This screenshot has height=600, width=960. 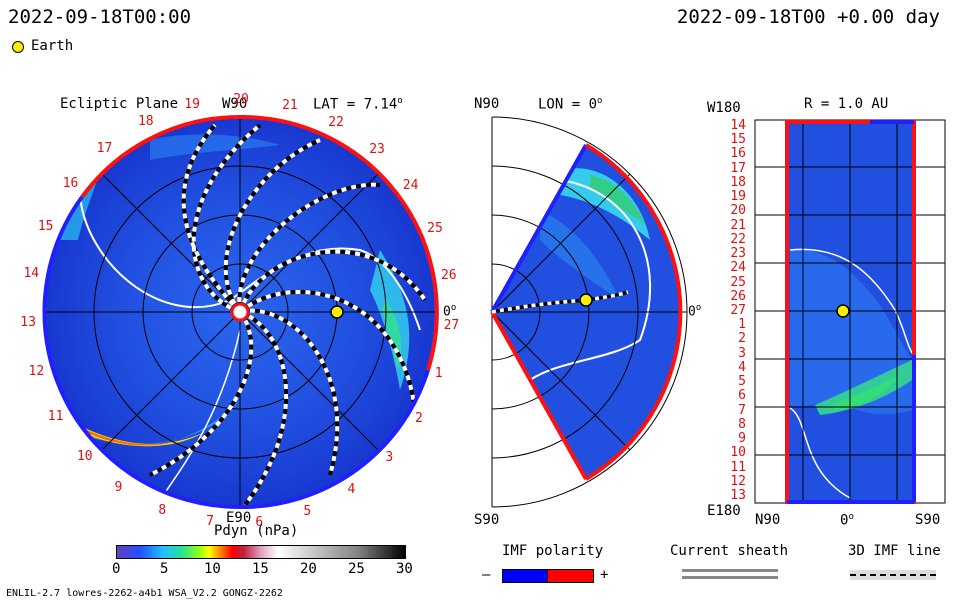 I want to click on run-time-label: 2022-09-18T00 +0.00 day, so click(x=808, y=17).